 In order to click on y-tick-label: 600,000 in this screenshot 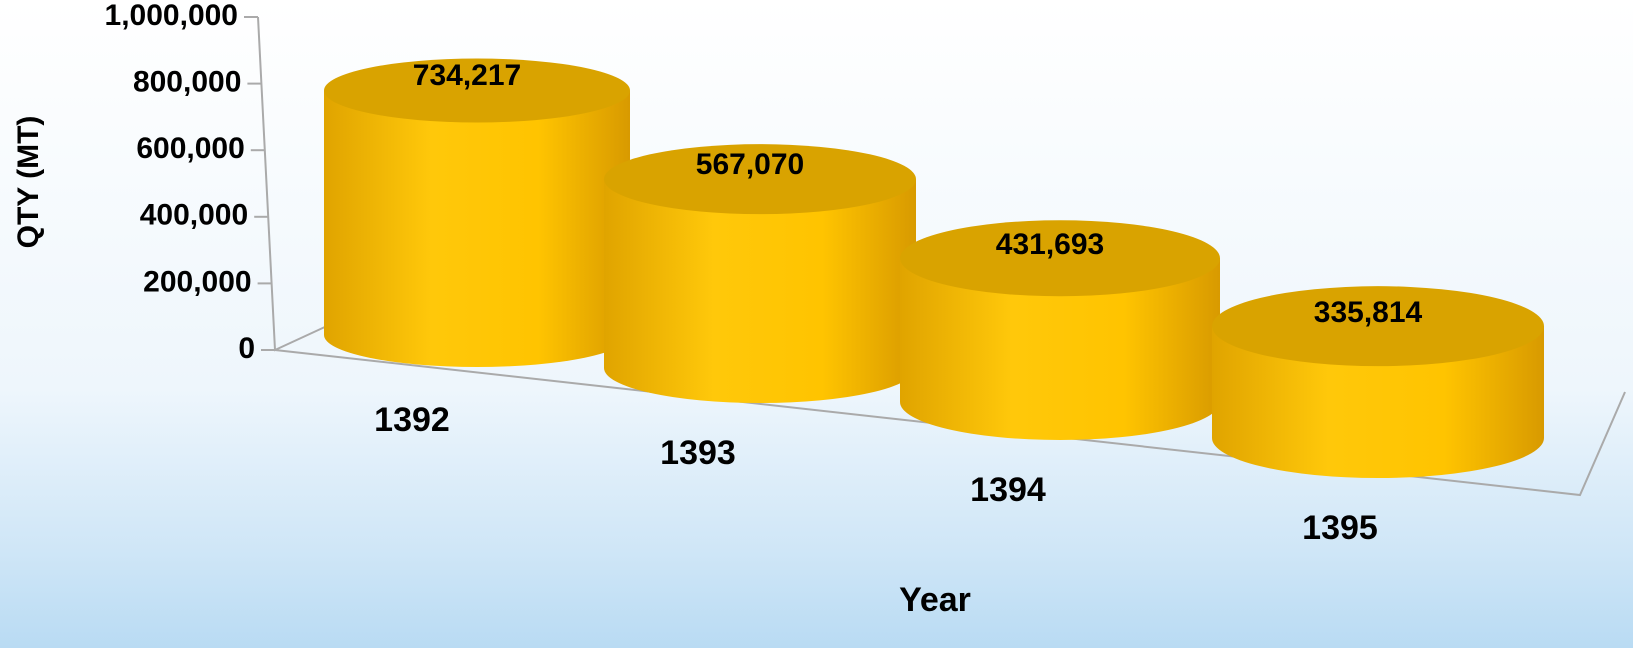, I will do `click(190, 148)`.